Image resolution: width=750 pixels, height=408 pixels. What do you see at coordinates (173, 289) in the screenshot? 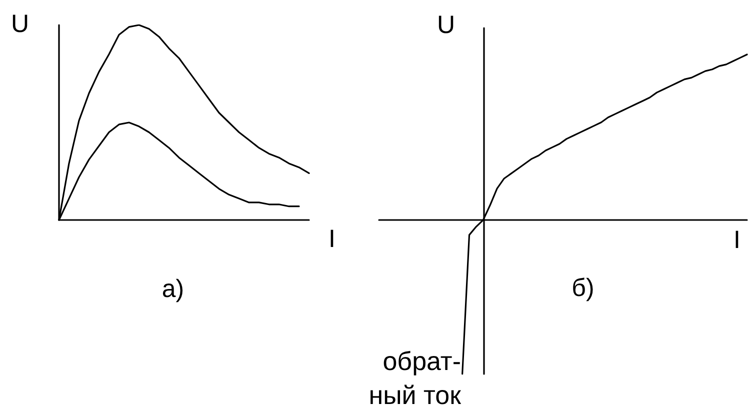
I see `text: а)` at bounding box center [173, 289].